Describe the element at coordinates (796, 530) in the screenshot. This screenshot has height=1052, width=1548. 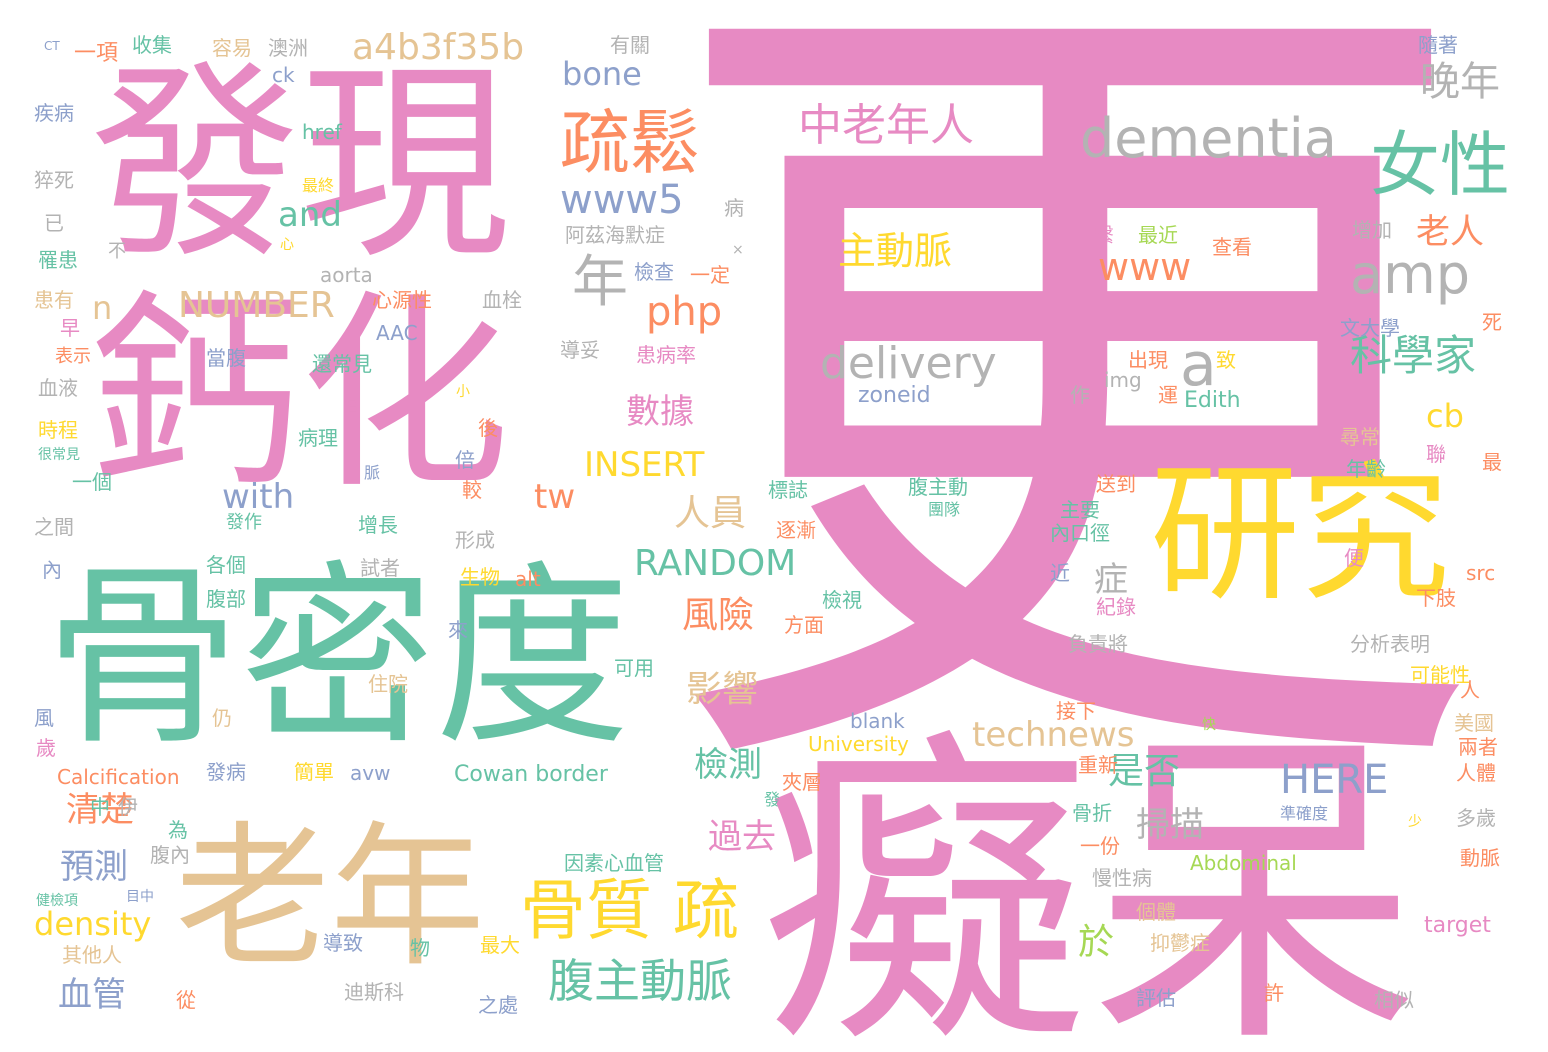
I see `cloud-word: 逐漸` at that location.